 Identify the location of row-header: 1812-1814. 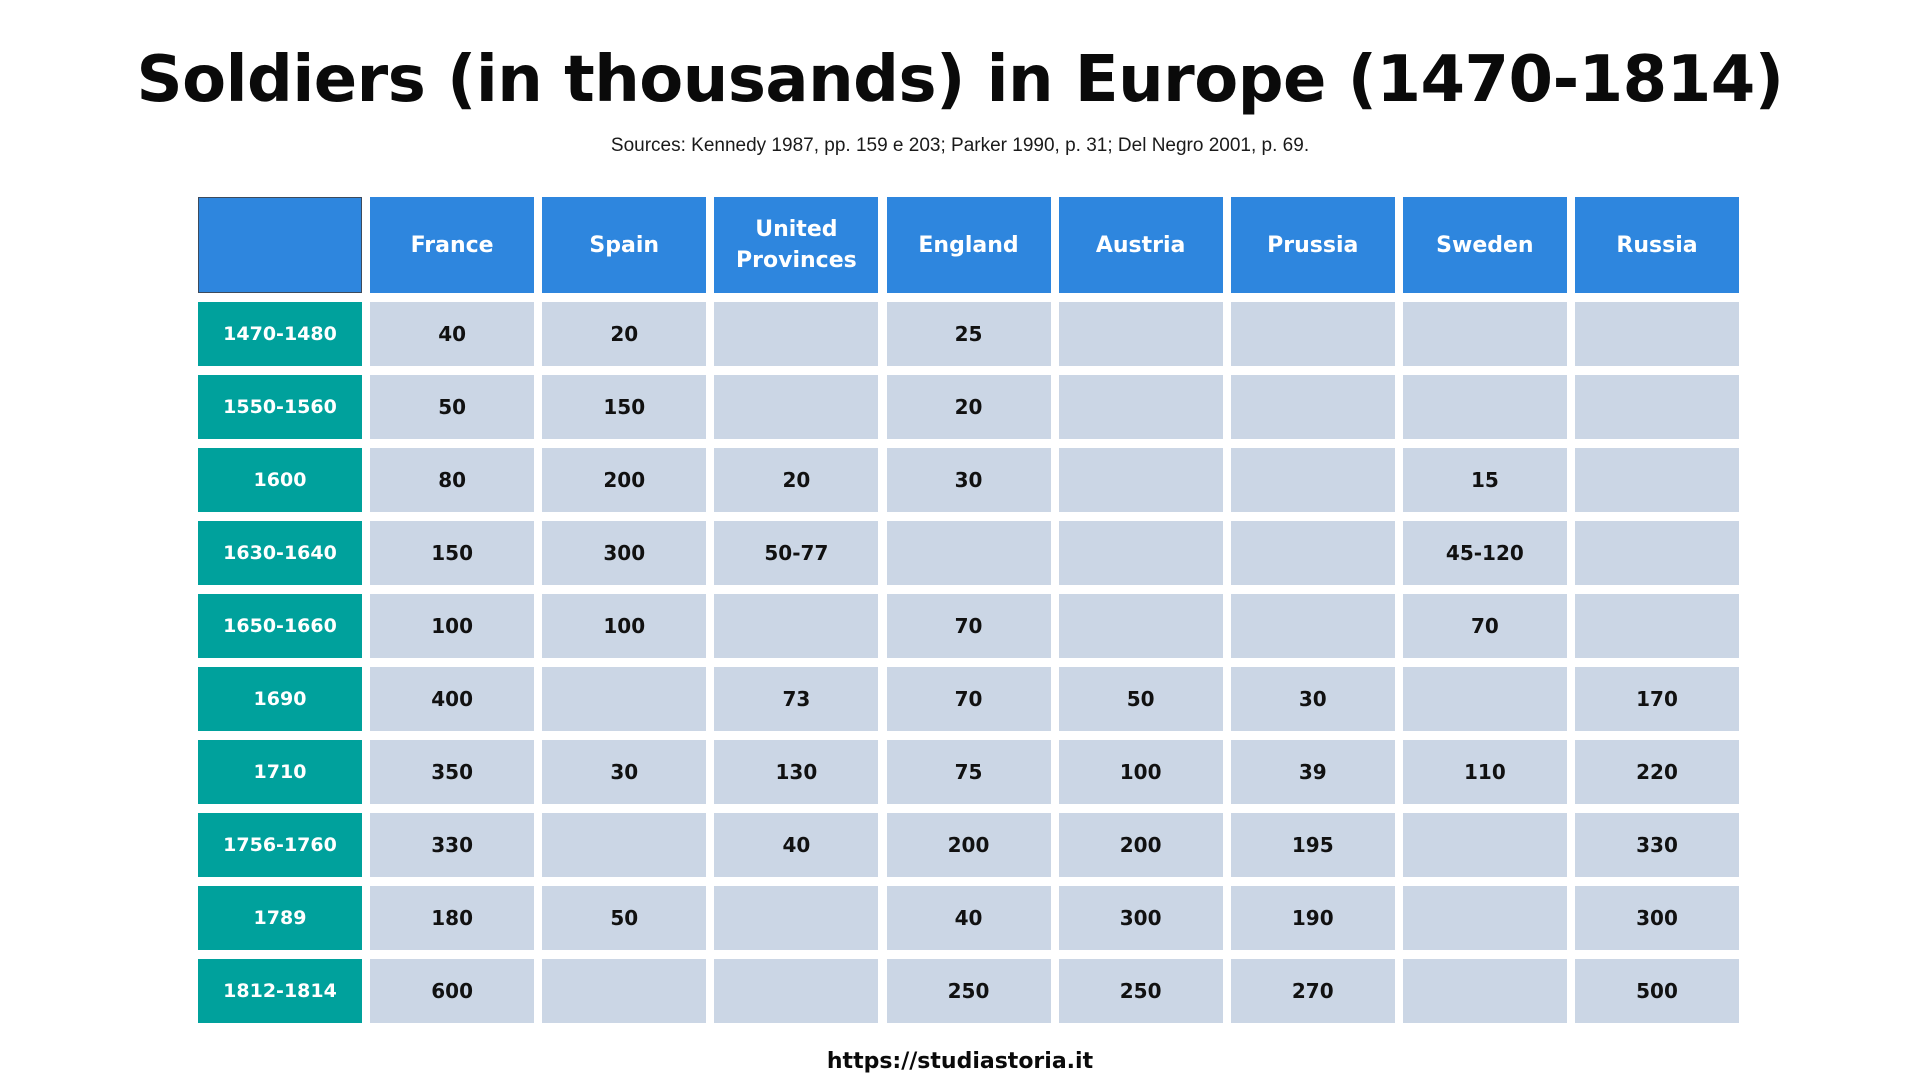
(280, 991).